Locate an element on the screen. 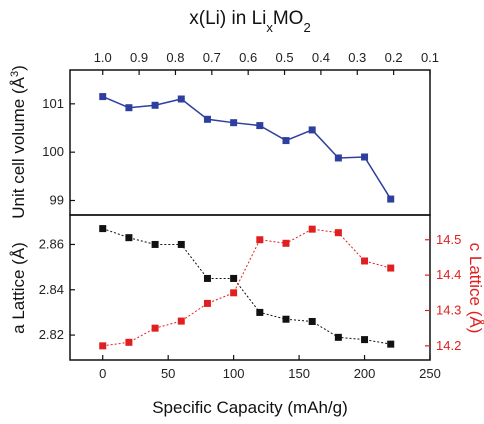  c-lattice-axis-title: c Lattice (Å) is located at coordinates (475, 288).